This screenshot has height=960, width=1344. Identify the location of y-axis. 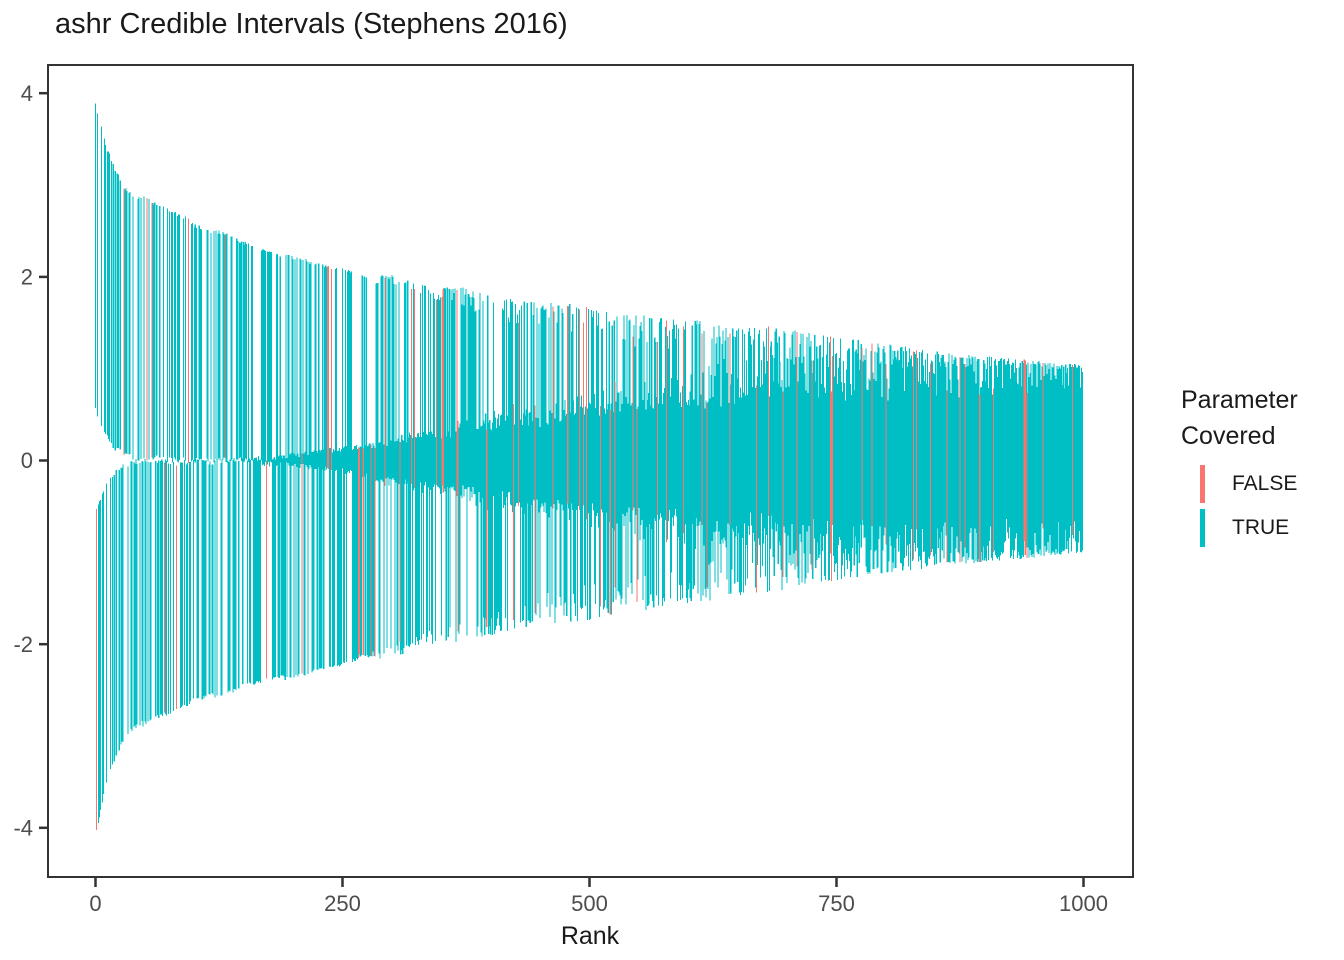
(43, 460).